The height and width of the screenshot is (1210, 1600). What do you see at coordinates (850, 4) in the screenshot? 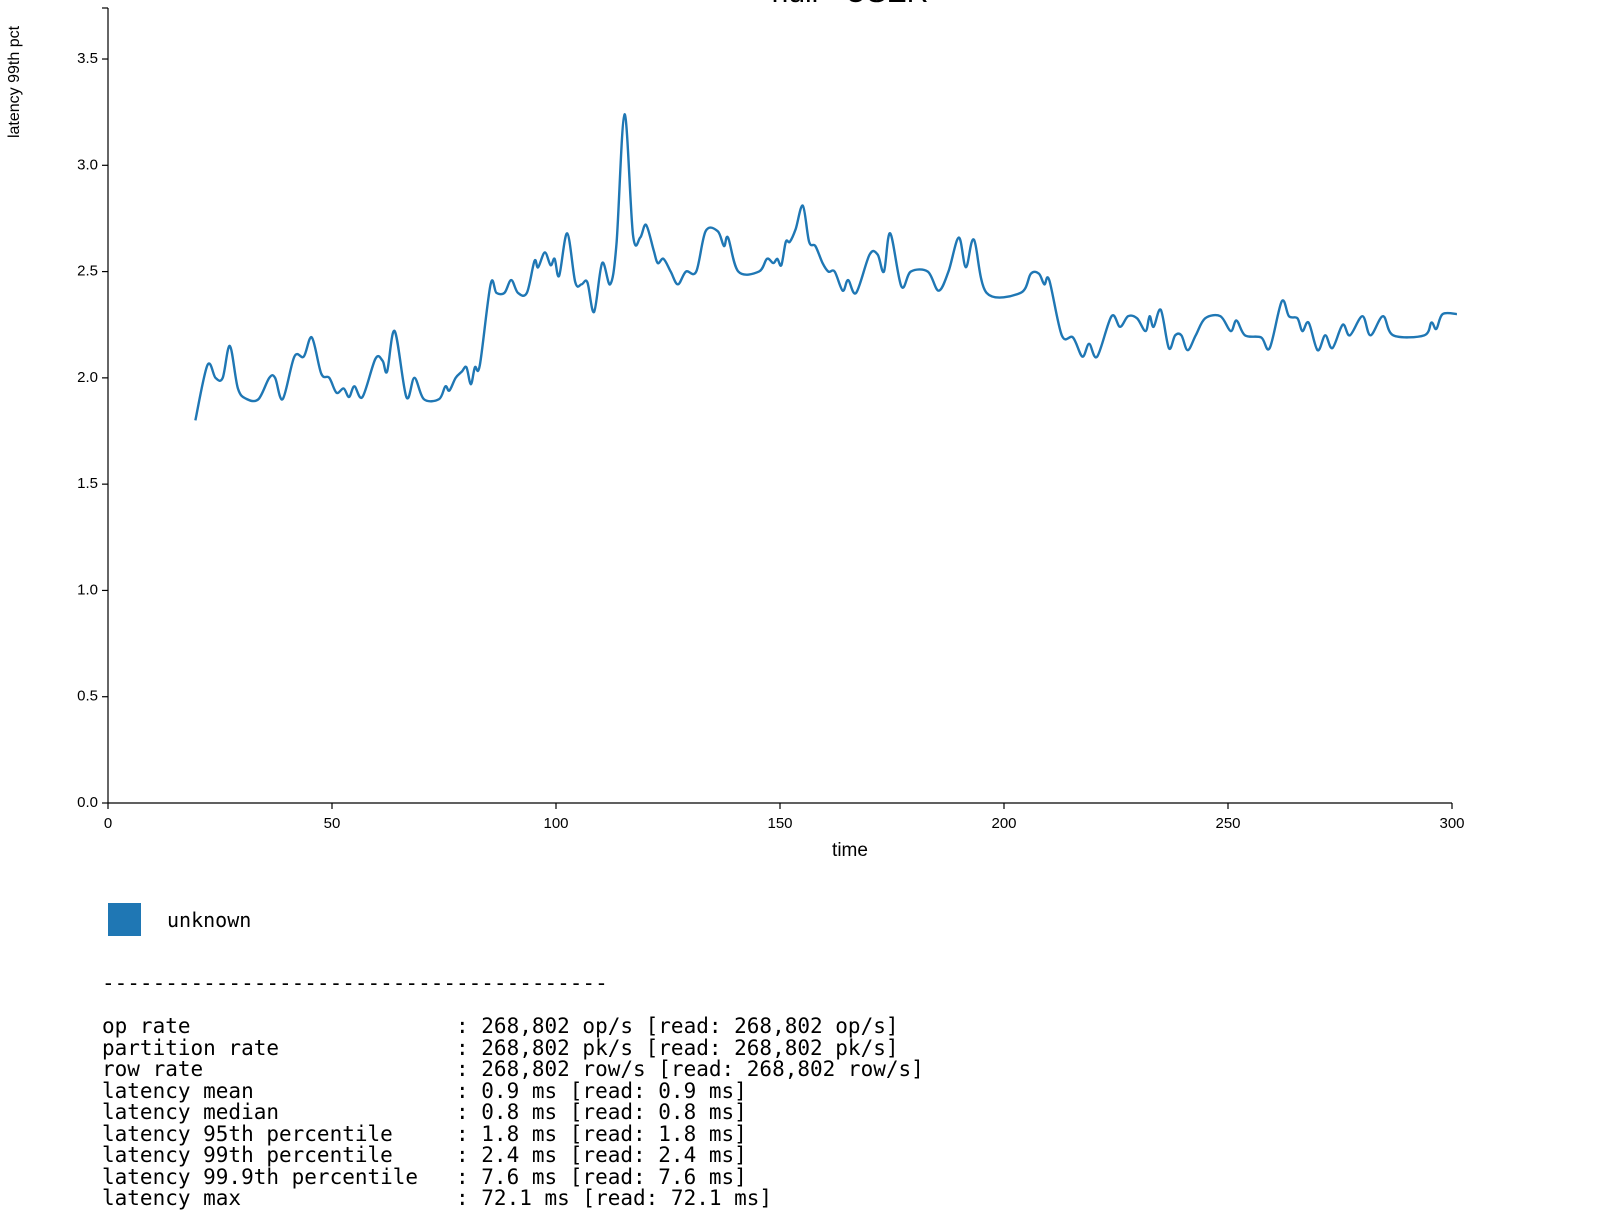
I see `chart-title: null - USER` at bounding box center [850, 4].